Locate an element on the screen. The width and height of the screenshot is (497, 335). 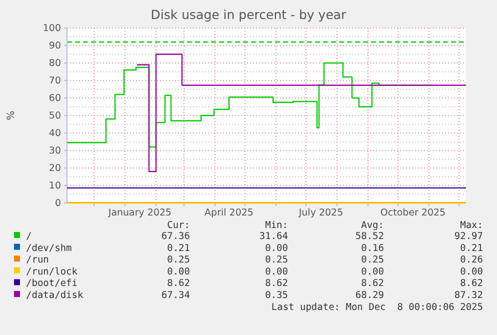
legend-label: /run/lock is located at coordinates (52, 272).